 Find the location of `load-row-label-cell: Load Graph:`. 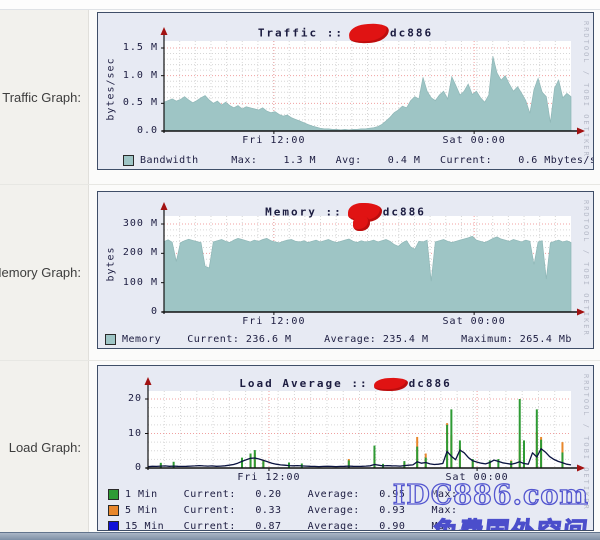

load-row-label-cell: Load Graph: is located at coordinates (44, 447).